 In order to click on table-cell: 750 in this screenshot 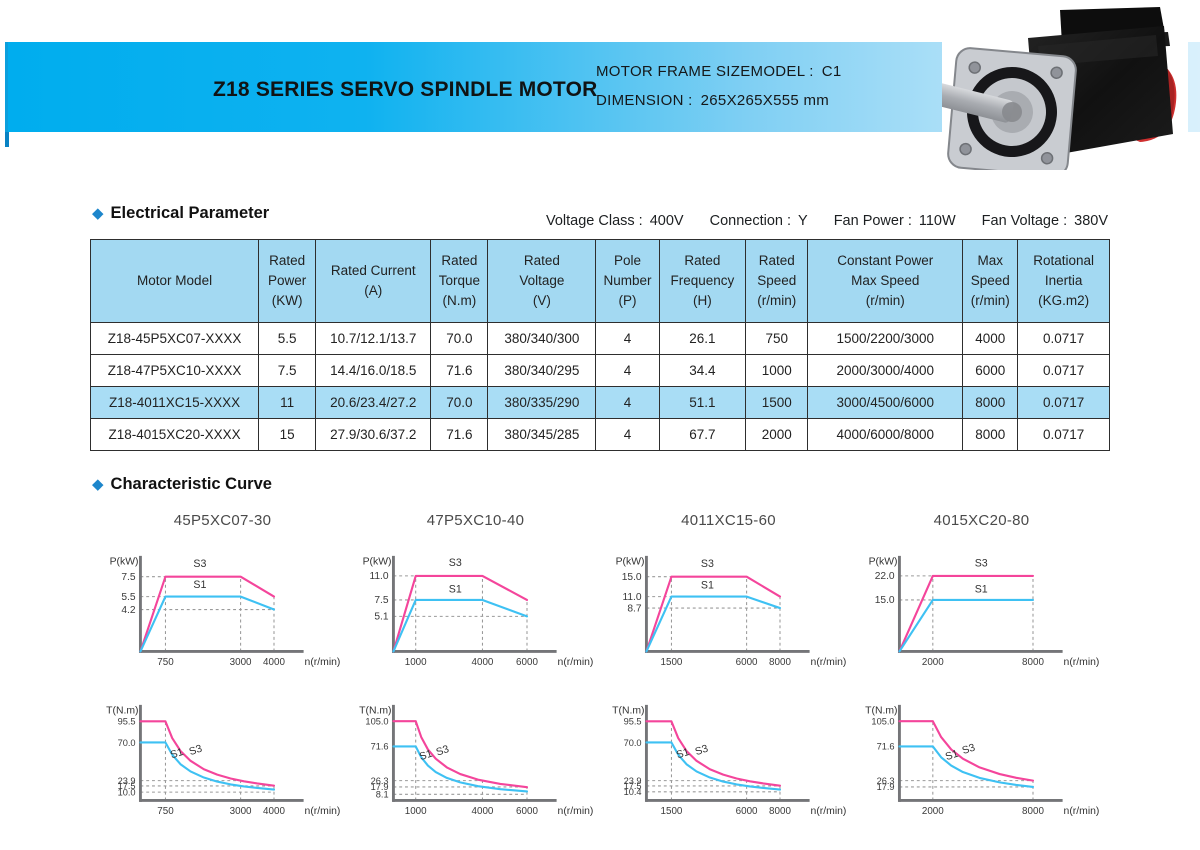, I will do `click(777, 338)`.